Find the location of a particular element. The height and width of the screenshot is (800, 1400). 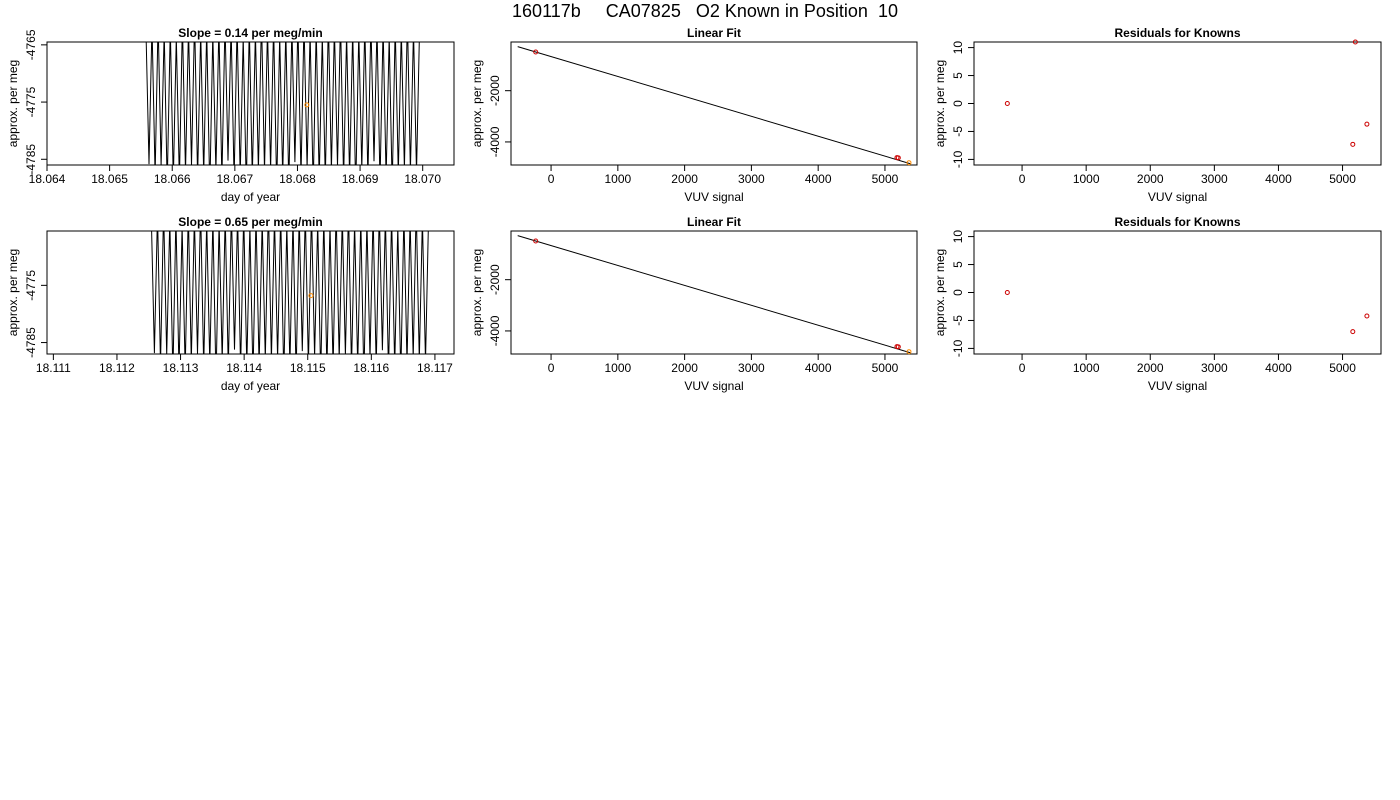

x-tick-label: 18.113 is located at coordinates (181, 368).